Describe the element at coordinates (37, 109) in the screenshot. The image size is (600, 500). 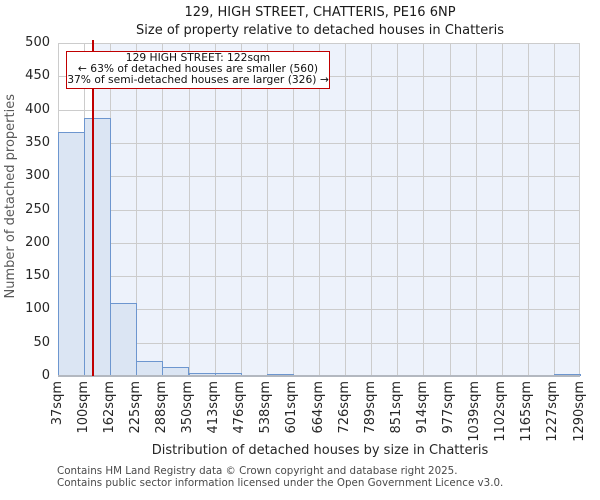
I see `y-tick-label: 400` at that location.